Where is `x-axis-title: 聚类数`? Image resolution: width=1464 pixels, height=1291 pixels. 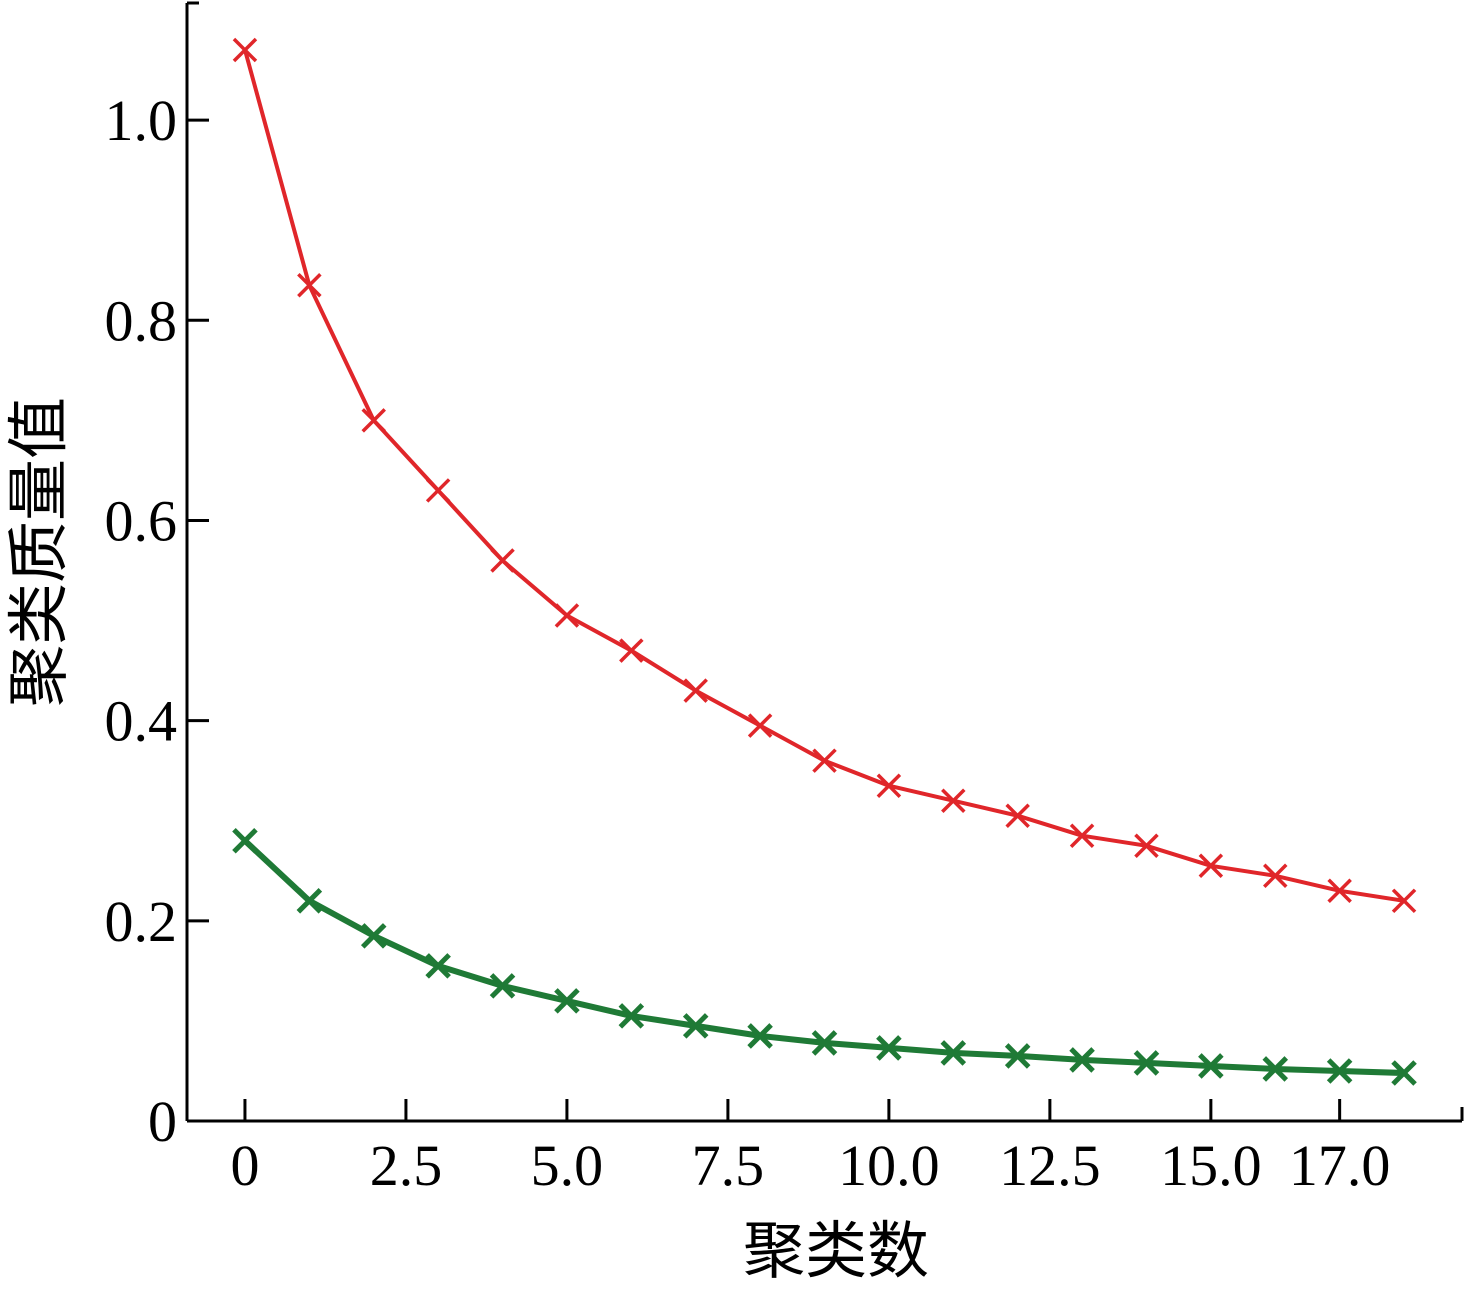
x-axis-title: 聚类数 is located at coordinates (836, 1250).